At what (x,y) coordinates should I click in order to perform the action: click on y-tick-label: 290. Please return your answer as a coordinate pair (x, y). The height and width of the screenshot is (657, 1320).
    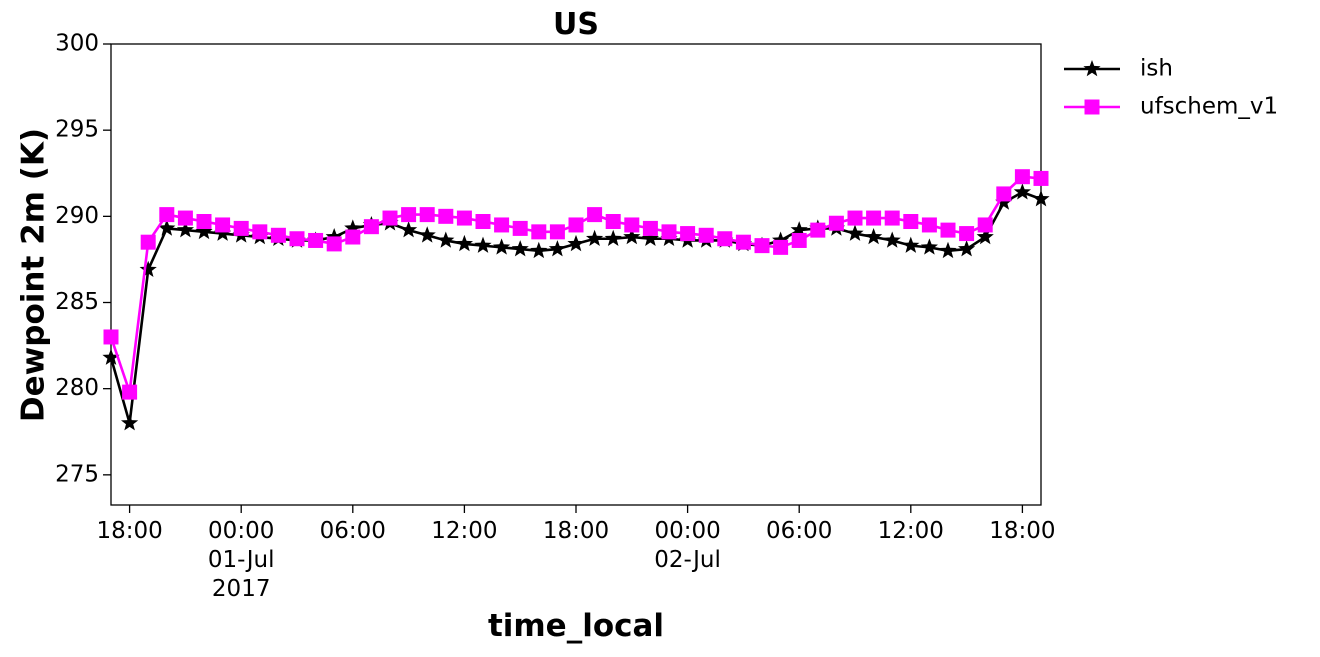
    Looking at the image, I should click on (77, 216).